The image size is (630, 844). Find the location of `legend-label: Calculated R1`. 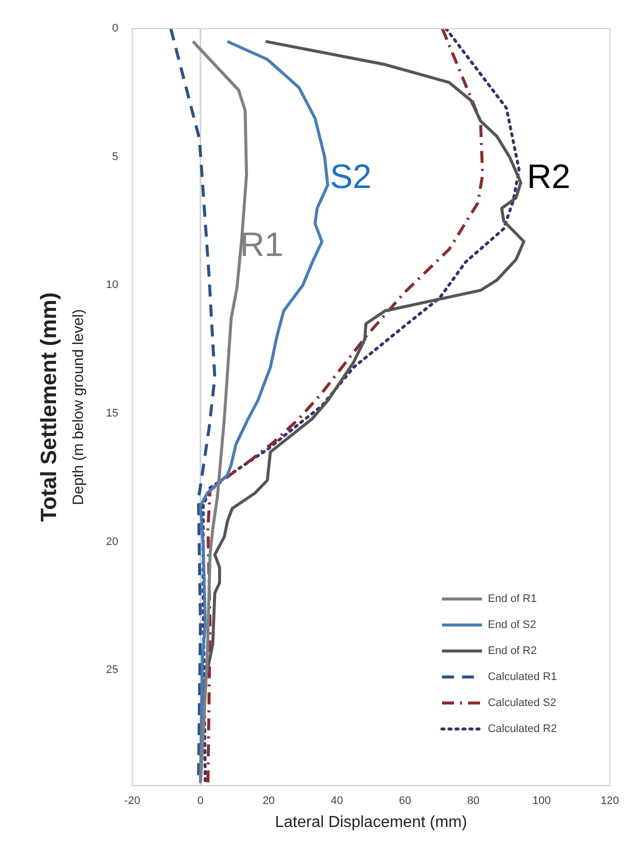

legend-label: Calculated R1 is located at coordinates (522, 676).